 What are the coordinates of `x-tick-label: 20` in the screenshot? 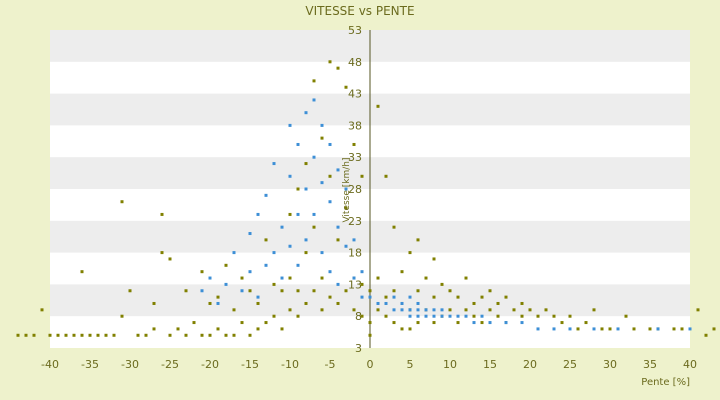 It's located at (530, 364).